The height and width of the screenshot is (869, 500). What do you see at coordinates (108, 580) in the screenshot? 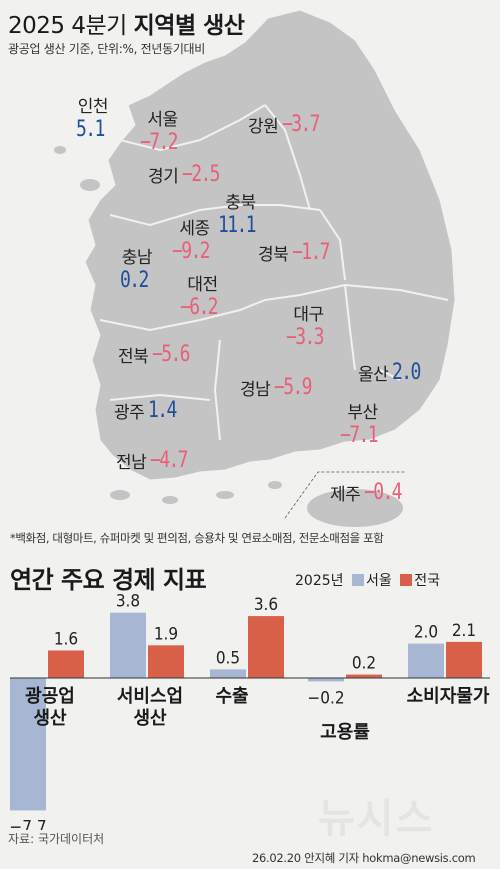
I see `chart-title: 연간 주요 경제 지표` at bounding box center [108, 580].